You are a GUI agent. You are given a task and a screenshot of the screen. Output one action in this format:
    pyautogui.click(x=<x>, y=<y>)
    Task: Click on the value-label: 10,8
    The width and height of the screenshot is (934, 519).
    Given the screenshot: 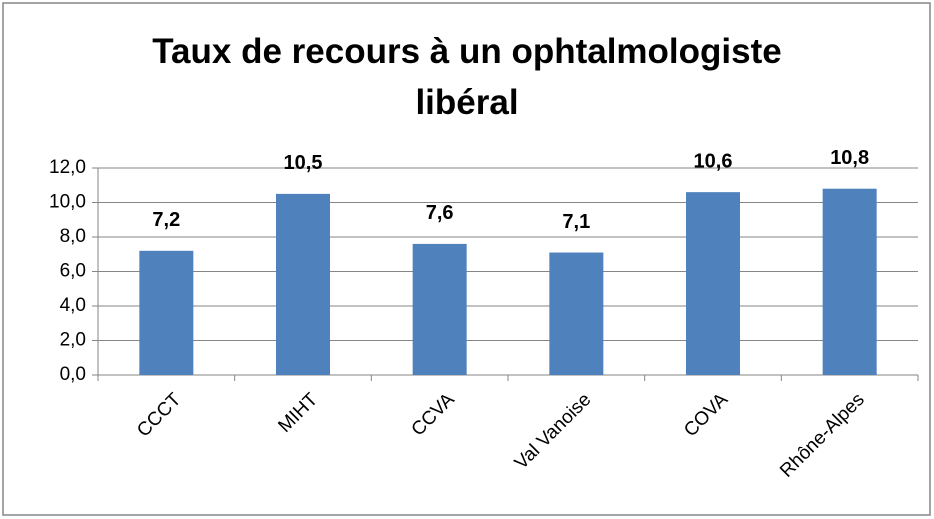 What is the action you would take?
    pyautogui.click(x=849, y=158)
    